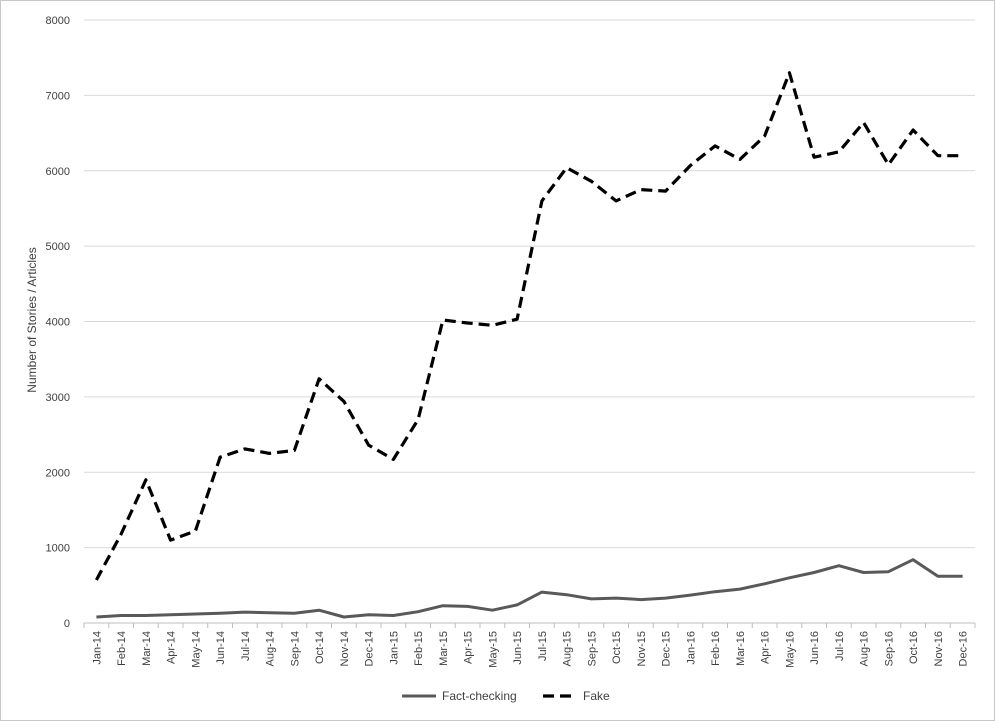 The image size is (995, 721). What do you see at coordinates (815, 648) in the screenshot?
I see `x-tick-label: Jun-16` at bounding box center [815, 648].